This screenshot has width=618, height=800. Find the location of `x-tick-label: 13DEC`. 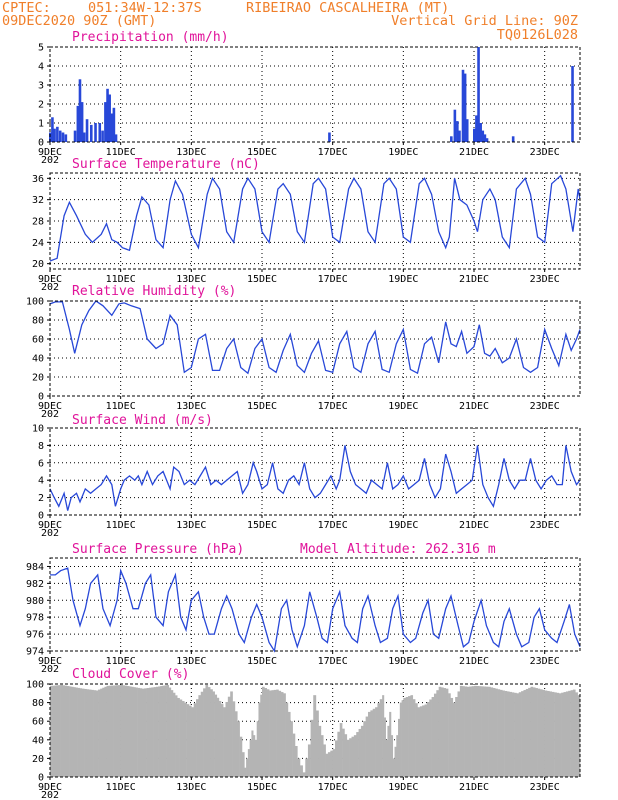

x-tick-label: 13DEC is located at coordinates (191, 525).